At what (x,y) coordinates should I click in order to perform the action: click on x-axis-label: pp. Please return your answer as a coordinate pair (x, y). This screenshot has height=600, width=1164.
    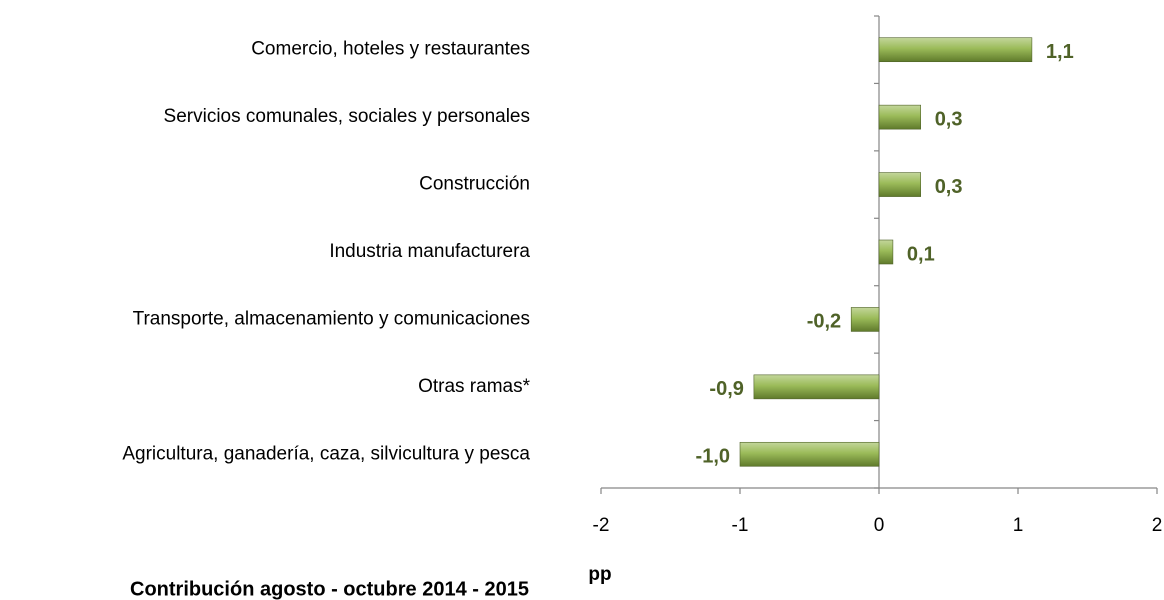
    Looking at the image, I should click on (599, 574).